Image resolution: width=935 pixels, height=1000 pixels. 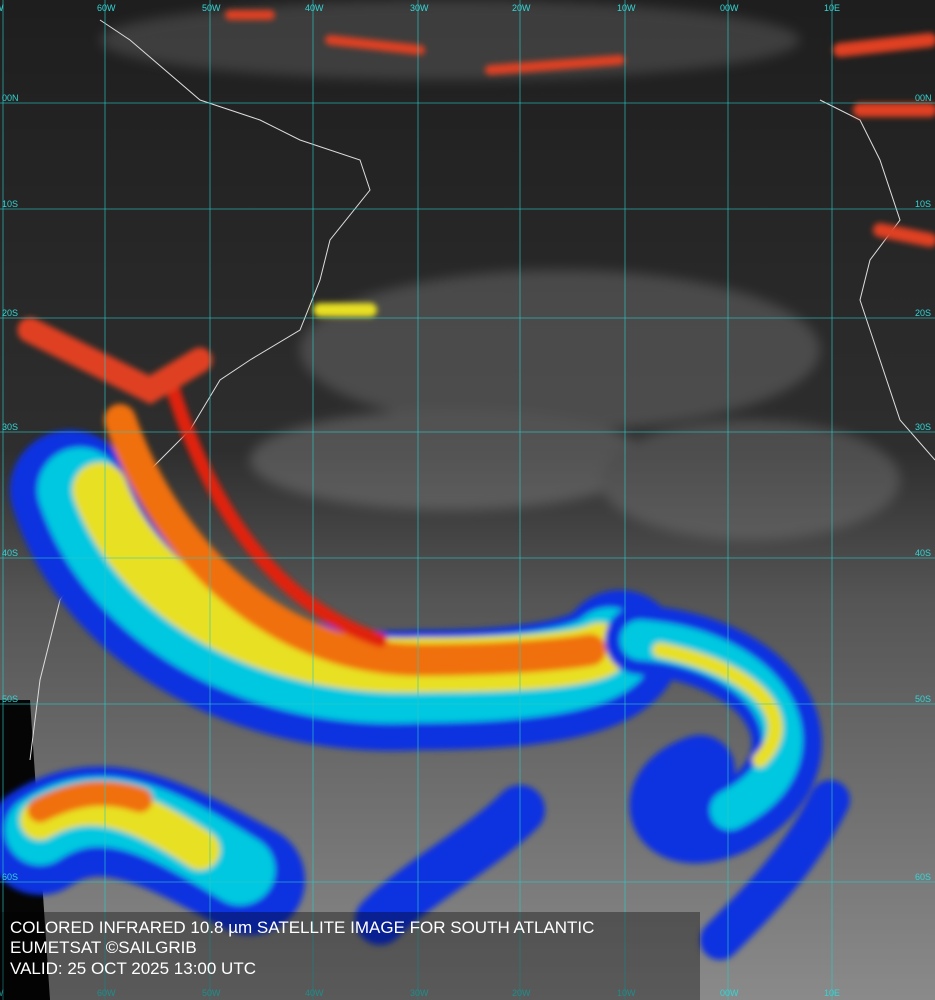 What do you see at coordinates (103, 947) in the screenshot?
I see `caption-source: EUMETSAT ©SAILGRIB` at bounding box center [103, 947].